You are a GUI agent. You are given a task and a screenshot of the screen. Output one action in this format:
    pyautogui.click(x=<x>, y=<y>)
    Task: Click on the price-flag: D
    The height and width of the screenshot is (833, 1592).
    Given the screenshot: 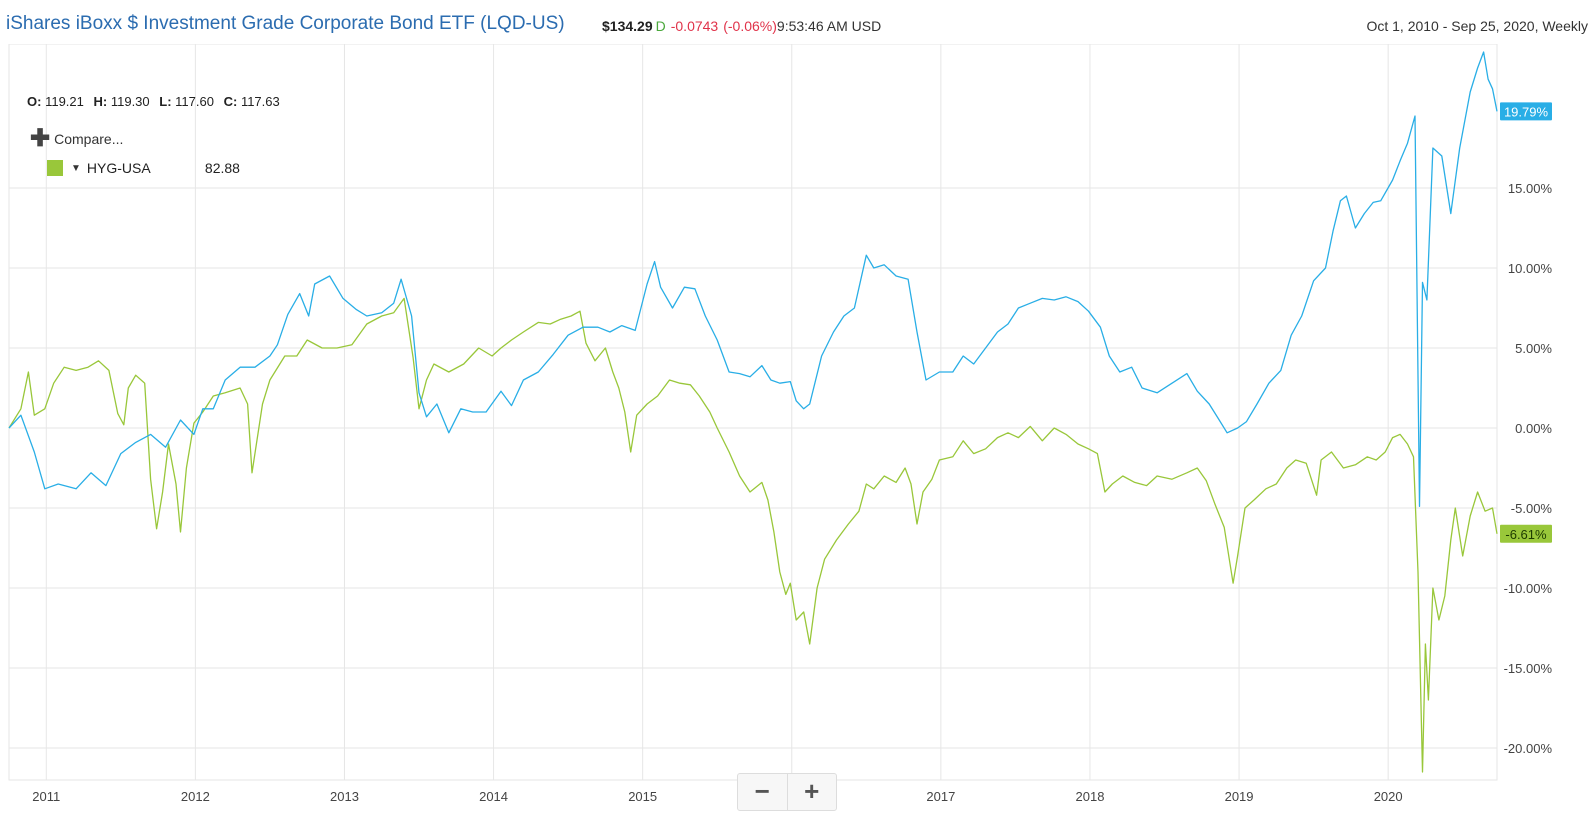 What is the action you would take?
    pyautogui.click(x=660, y=26)
    